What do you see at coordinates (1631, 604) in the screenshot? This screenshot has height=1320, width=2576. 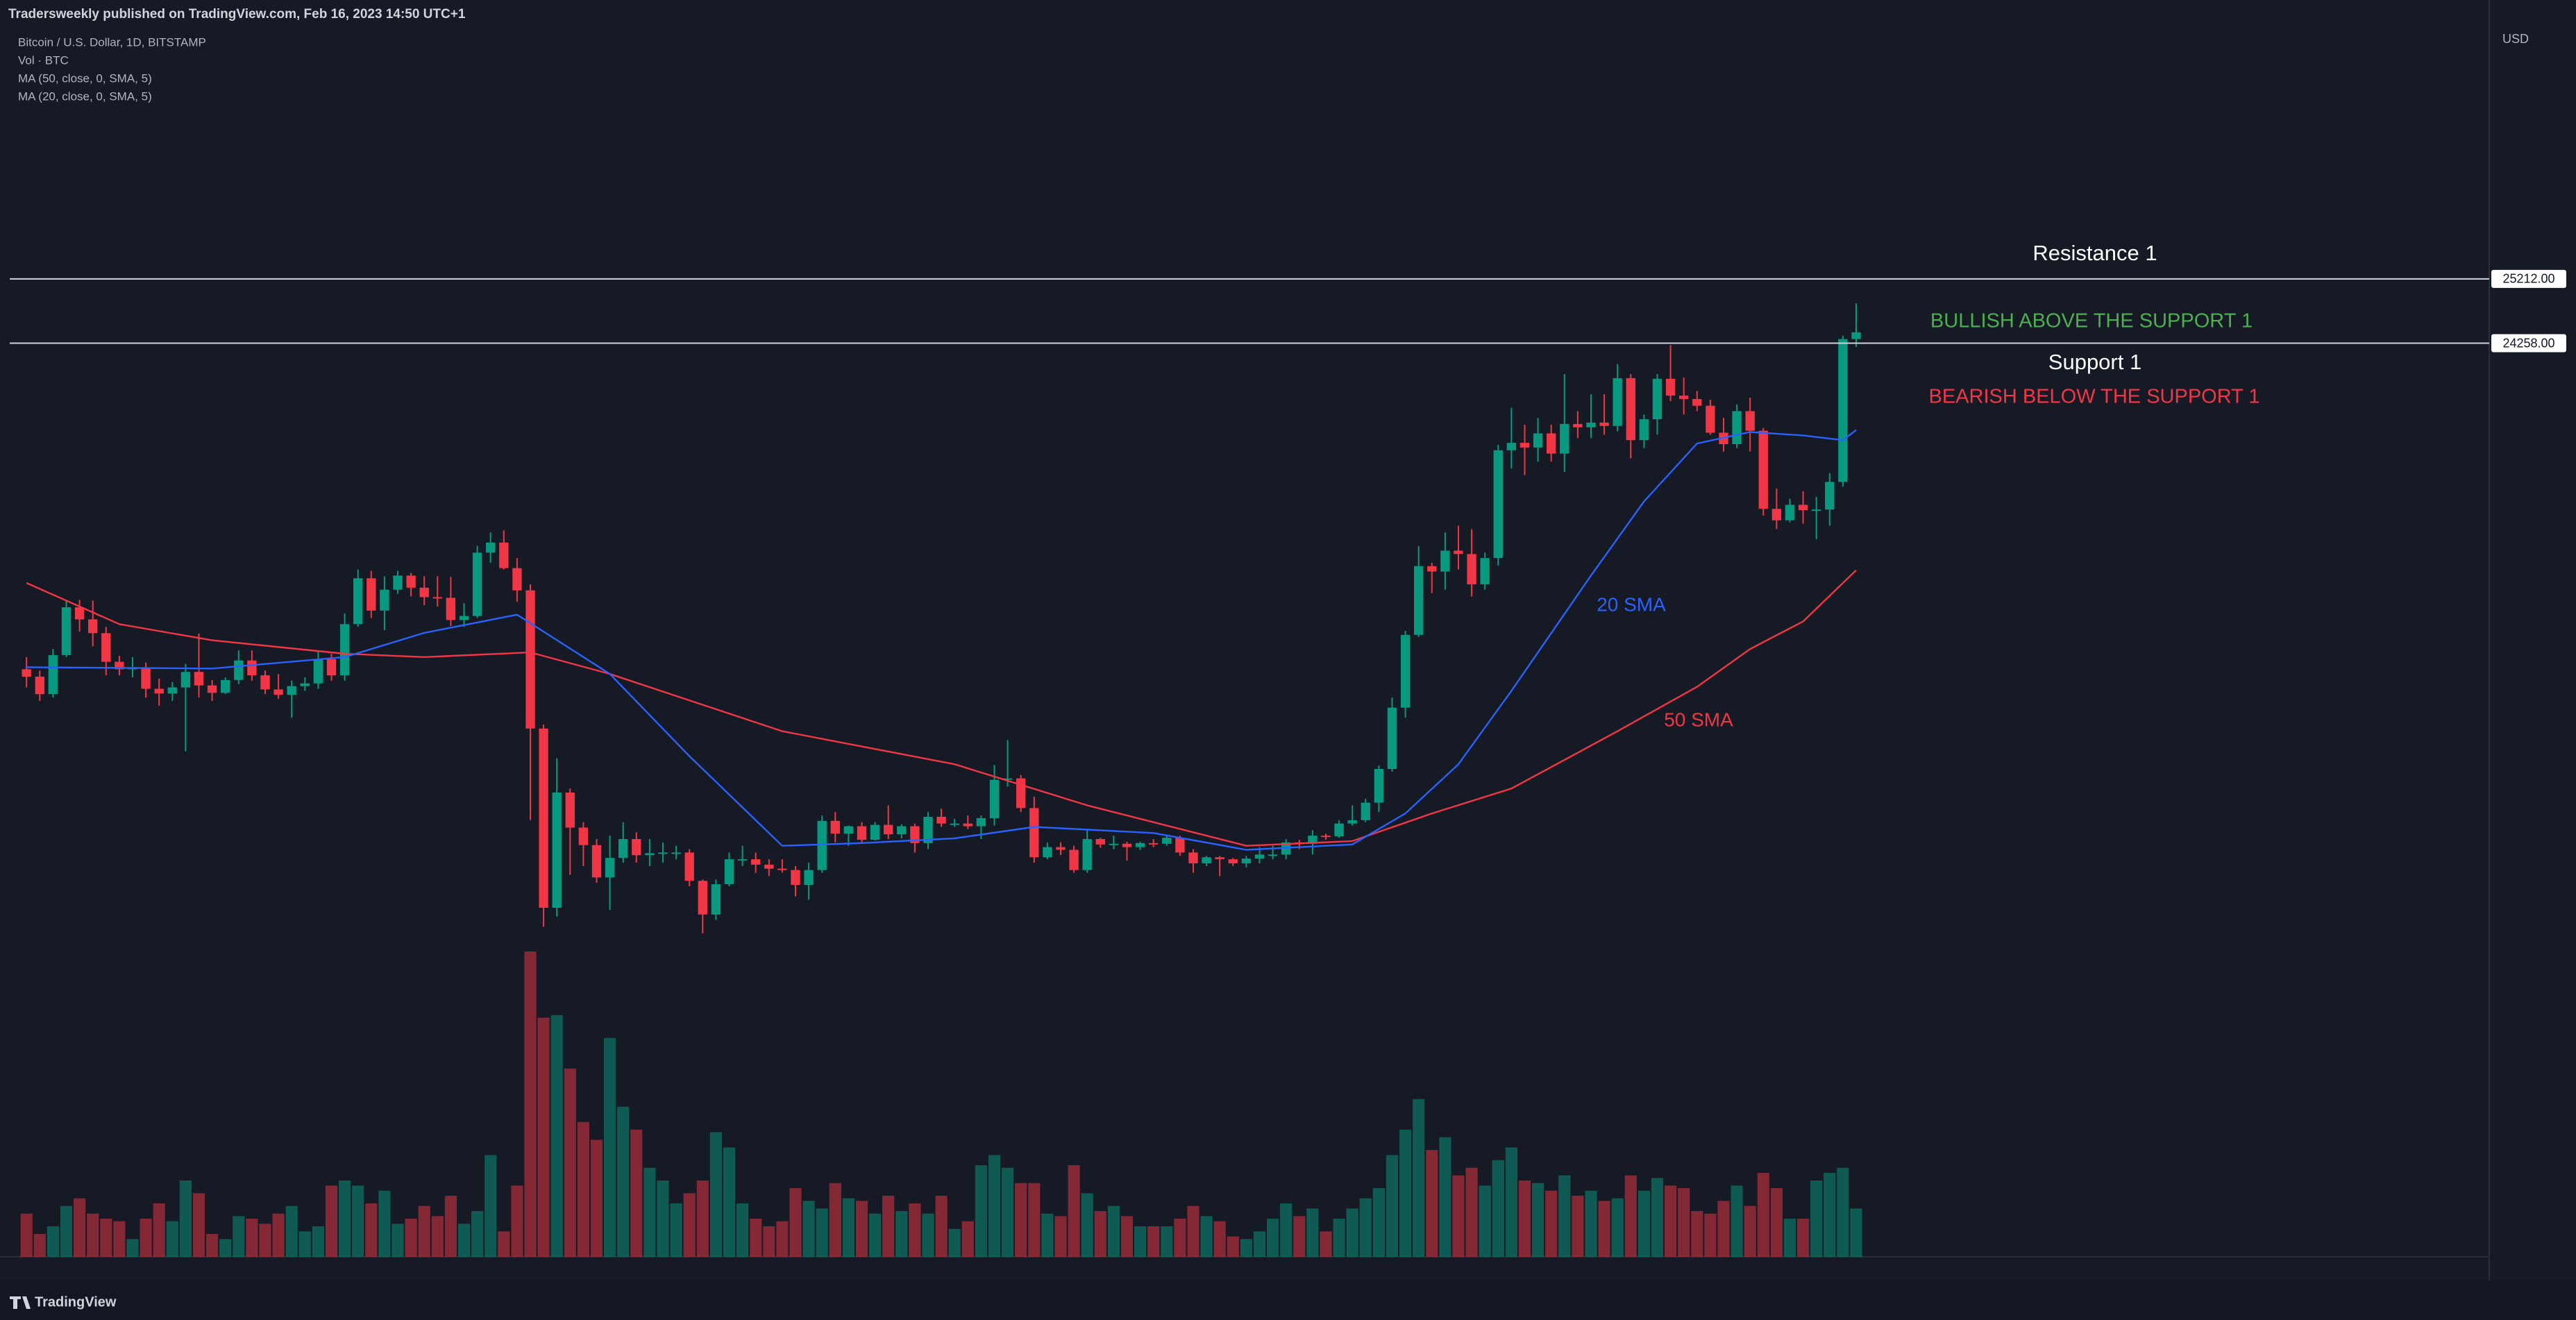 I see `annotation: 20 SMA` at bounding box center [1631, 604].